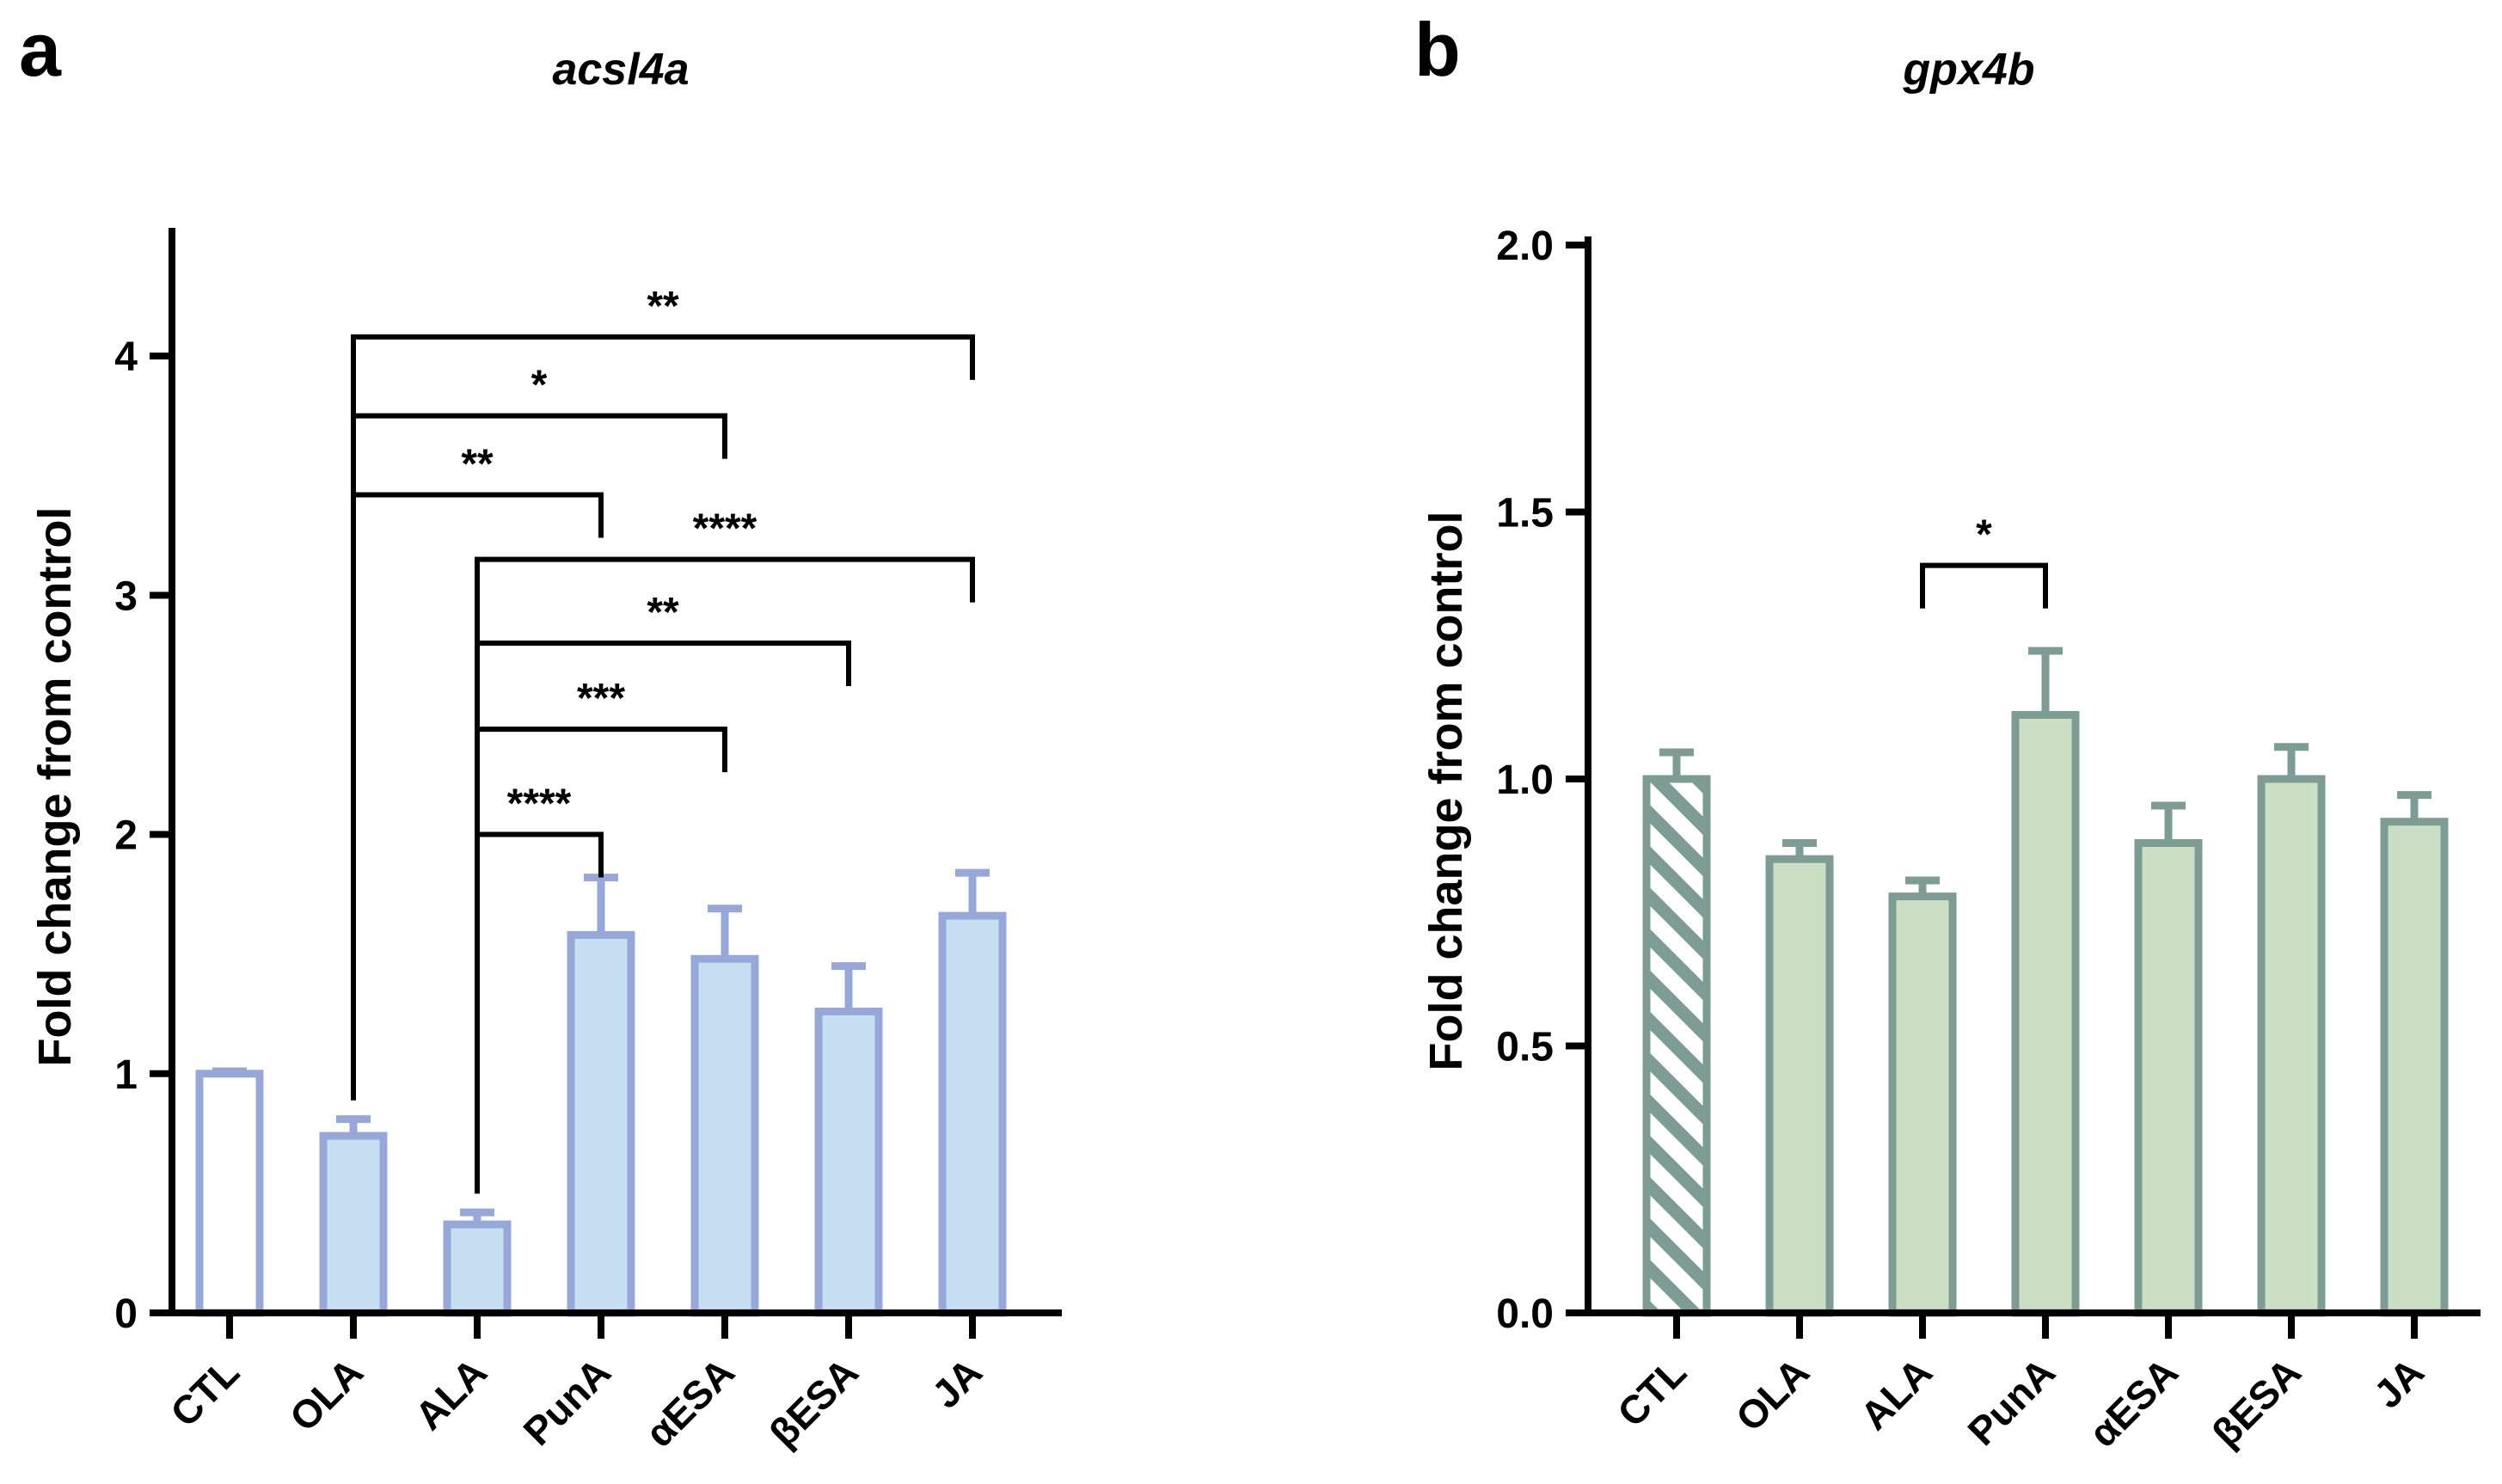  I want to click on chart-title-a: acsl4a, so click(621, 70).